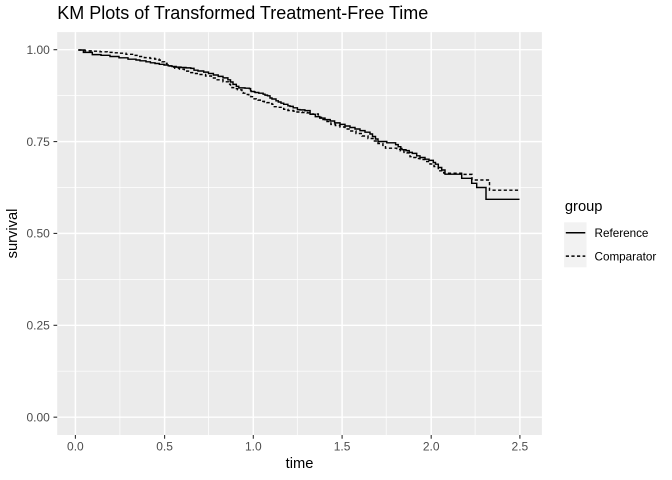 This screenshot has width=672, height=480. I want to click on svg-text: 2.0, so click(431, 447).